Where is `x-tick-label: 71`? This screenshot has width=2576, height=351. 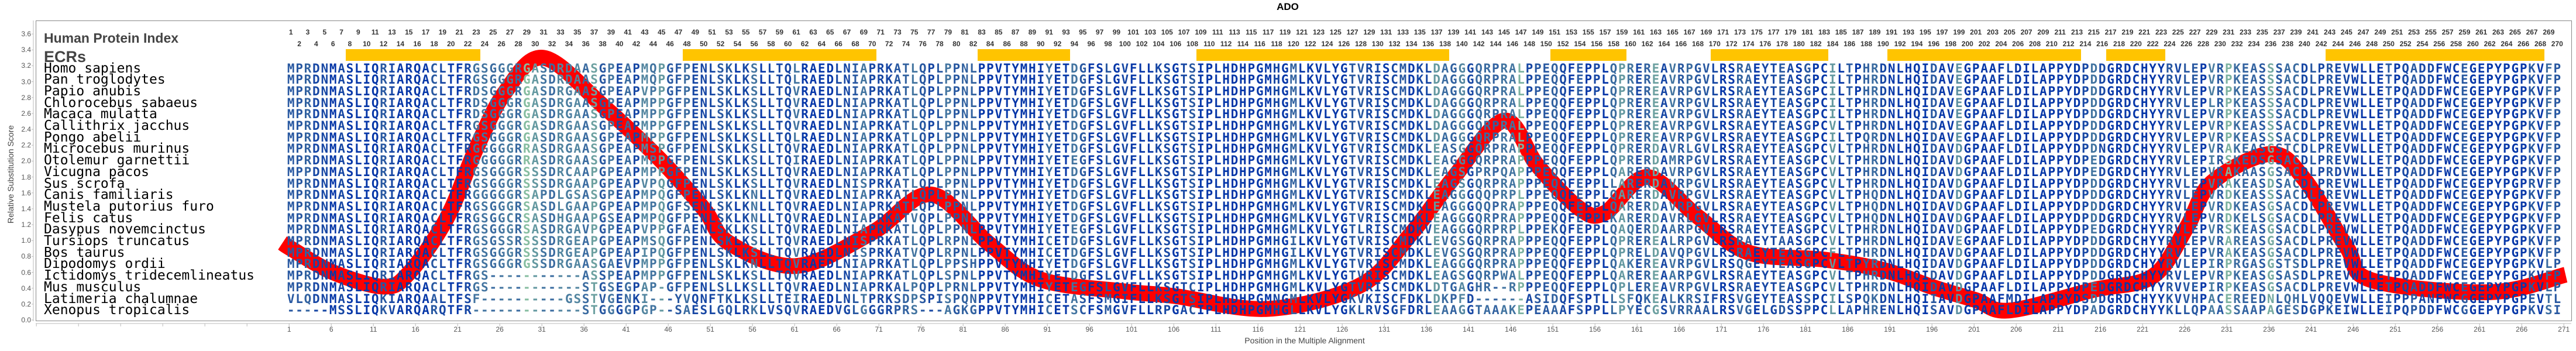 x-tick-label: 71 is located at coordinates (879, 329).